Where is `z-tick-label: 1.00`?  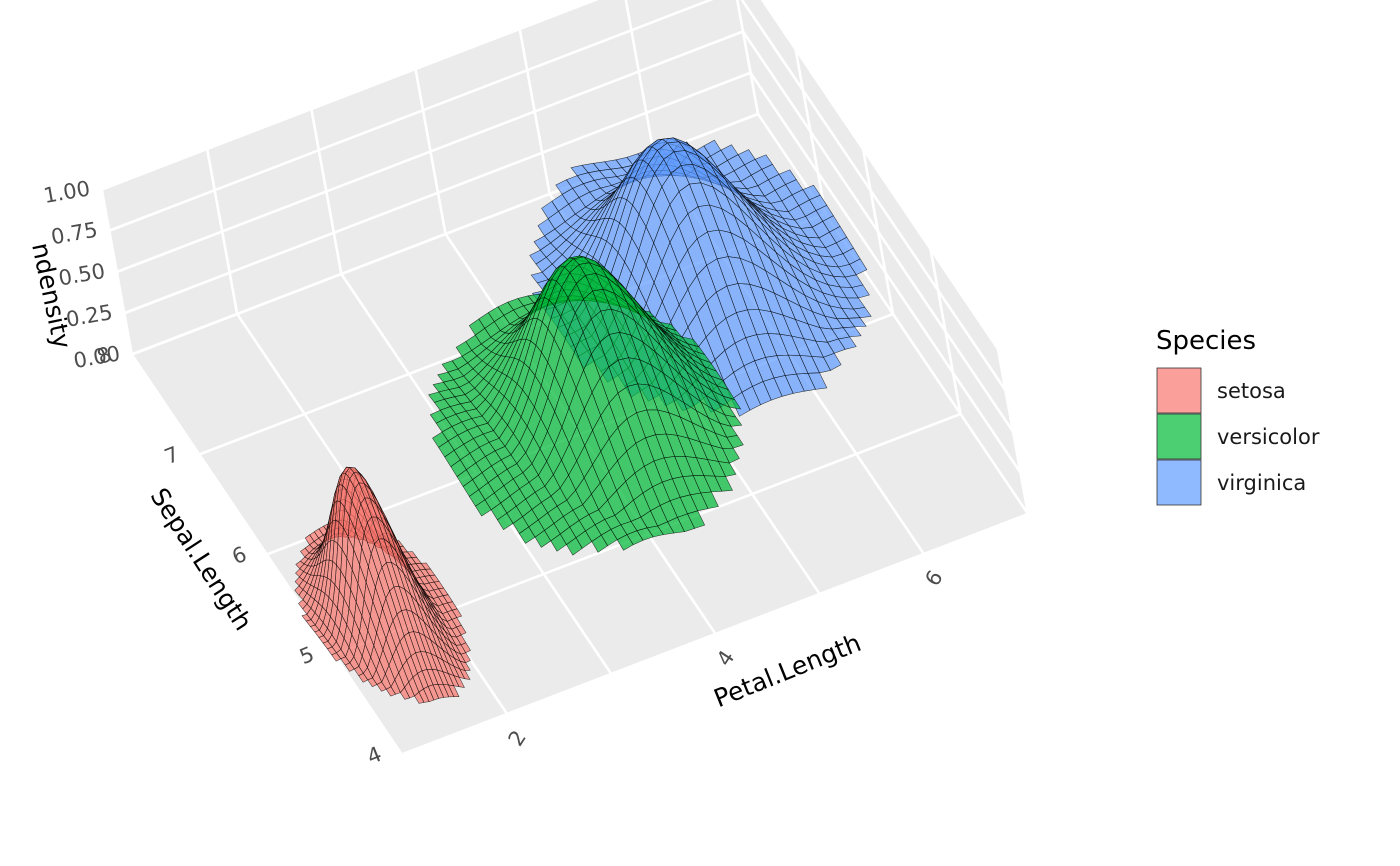 z-tick-label: 1.00 is located at coordinates (67, 192).